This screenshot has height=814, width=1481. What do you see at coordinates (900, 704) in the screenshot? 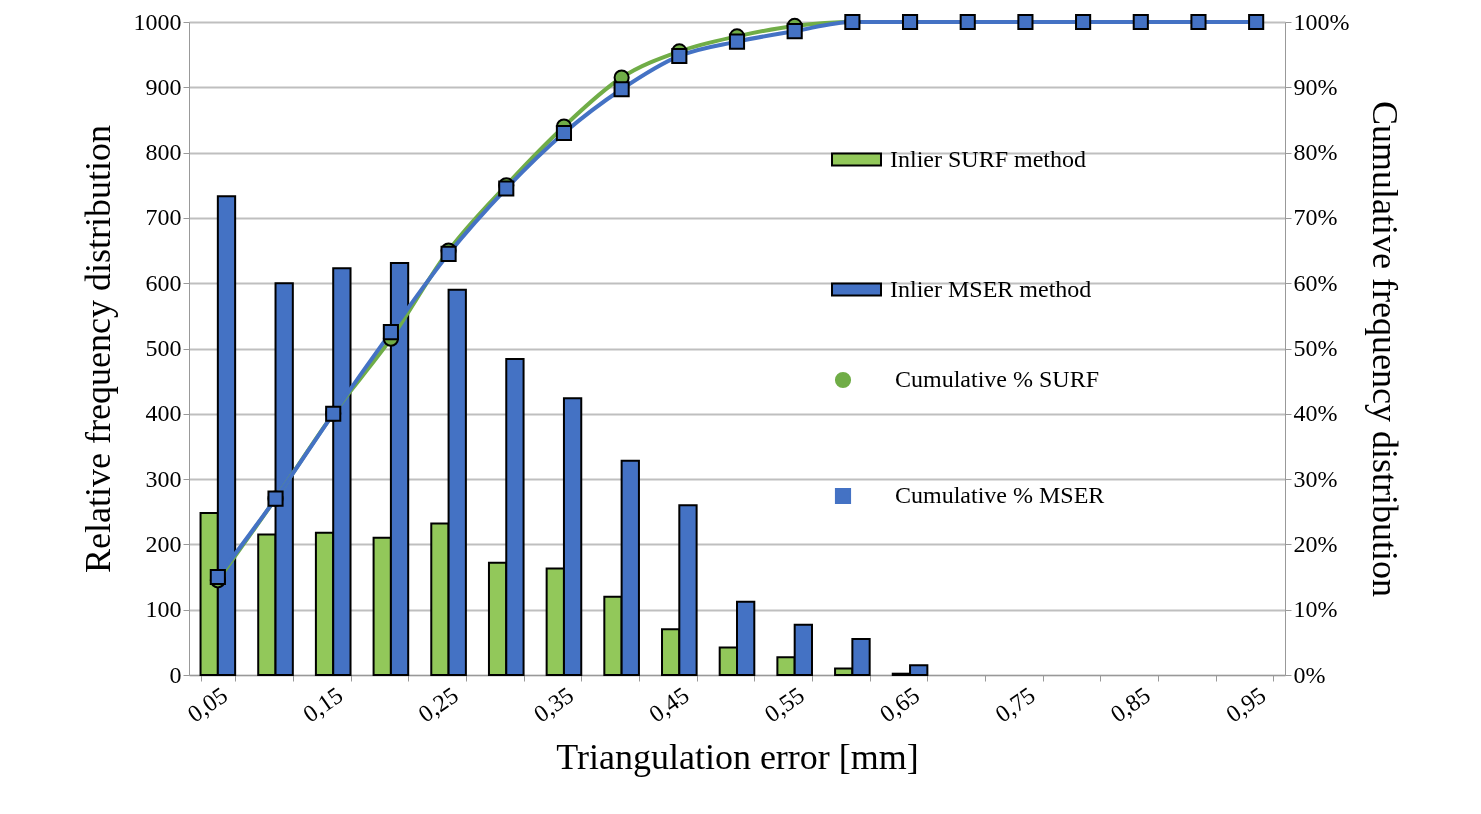
I see `x-tick-label: 0,65` at bounding box center [900, 704].